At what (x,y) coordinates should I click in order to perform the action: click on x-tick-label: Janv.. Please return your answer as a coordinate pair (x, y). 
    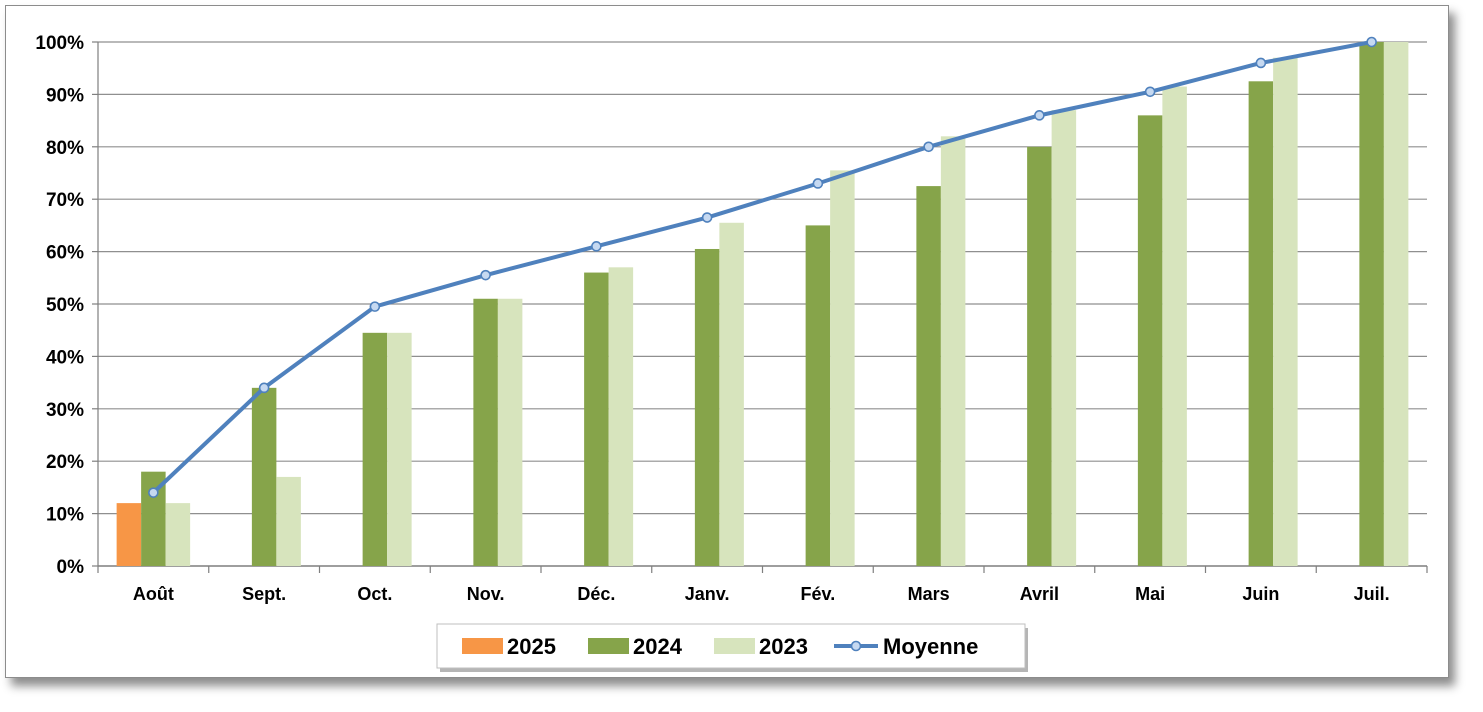
    Looking at the image, I should click on (707, 594).